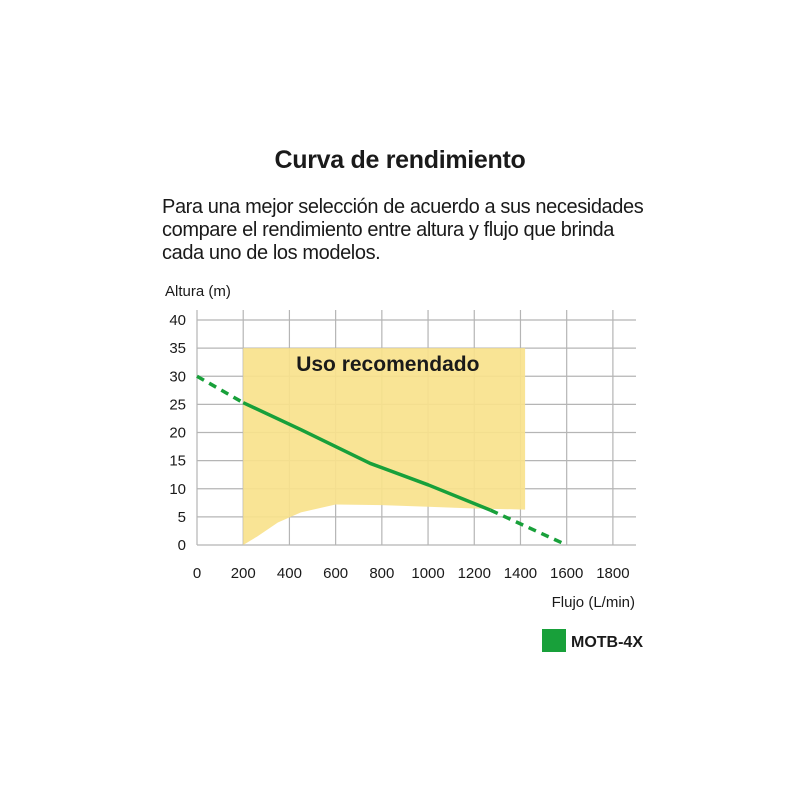  What do you see at coordinates (182, 545) in the screenshot?
I see `y-tick-label-0: 0` at bounding box center [182, 545].